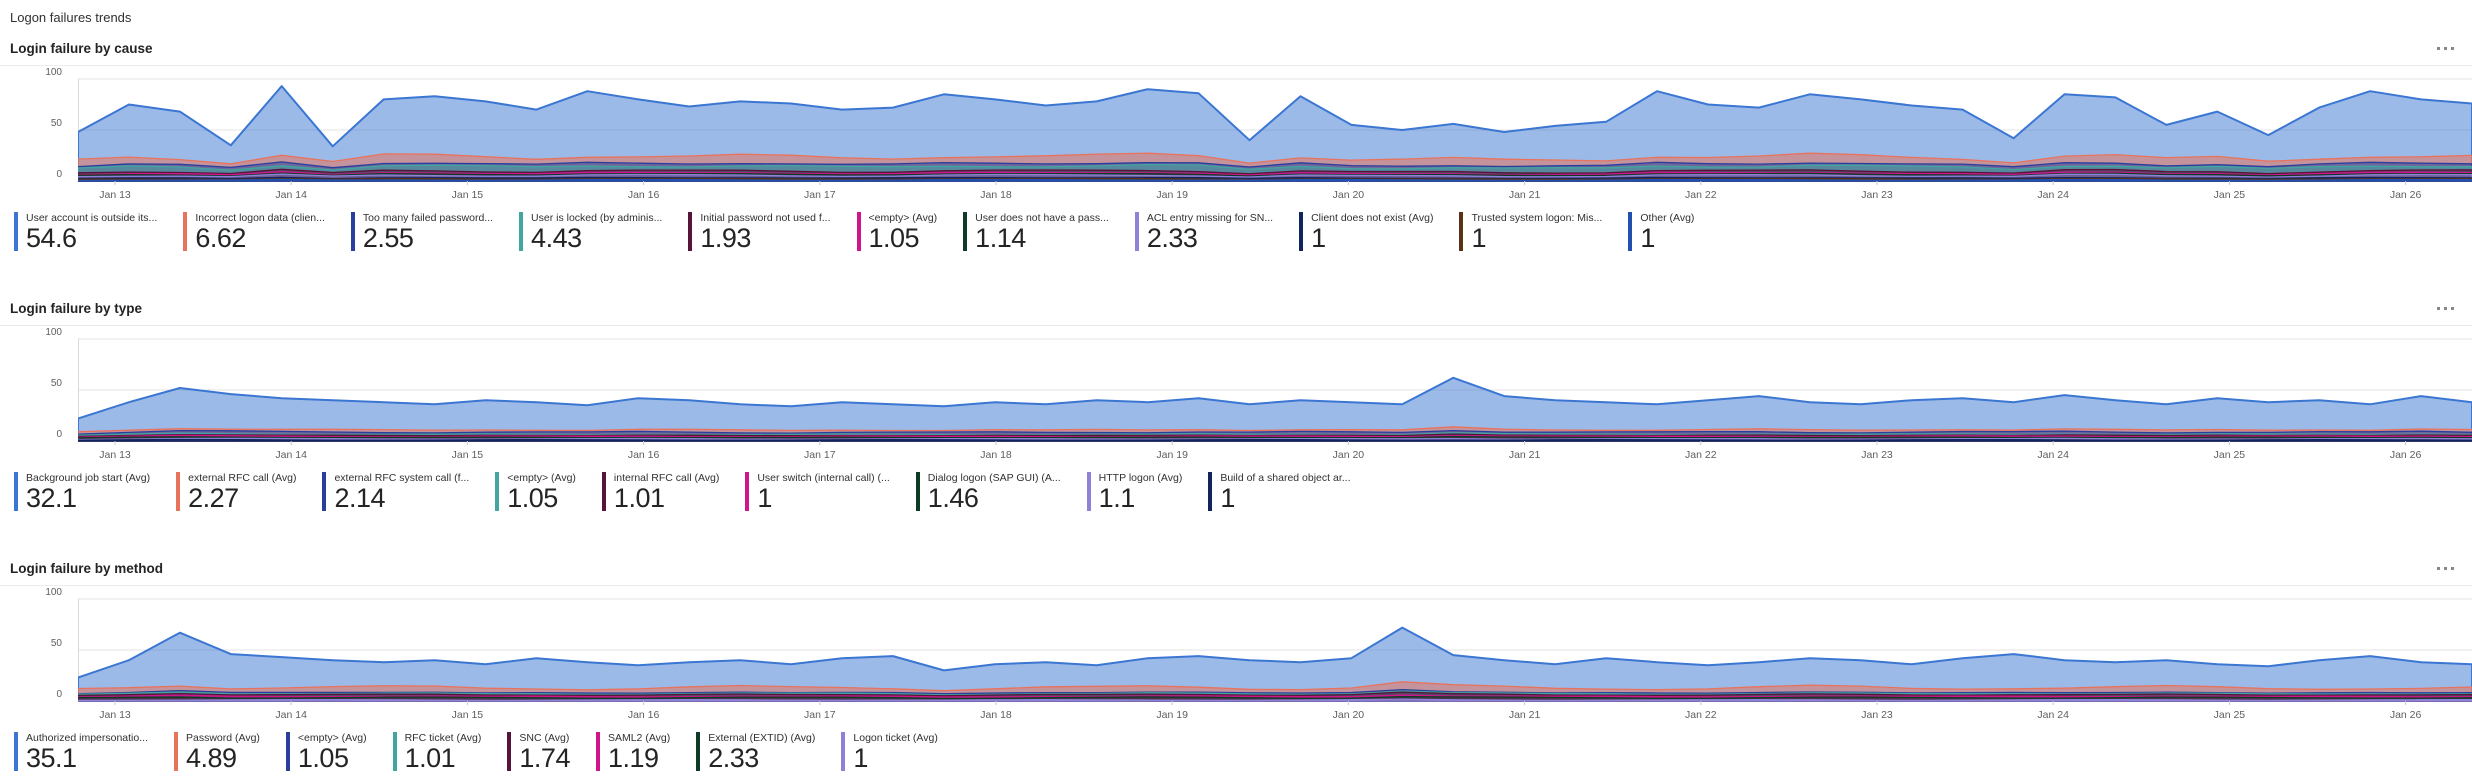 The height and width of the screenshot is (784, 2472). I want to click on legend-series-value: 2.27, so click(213, 498).